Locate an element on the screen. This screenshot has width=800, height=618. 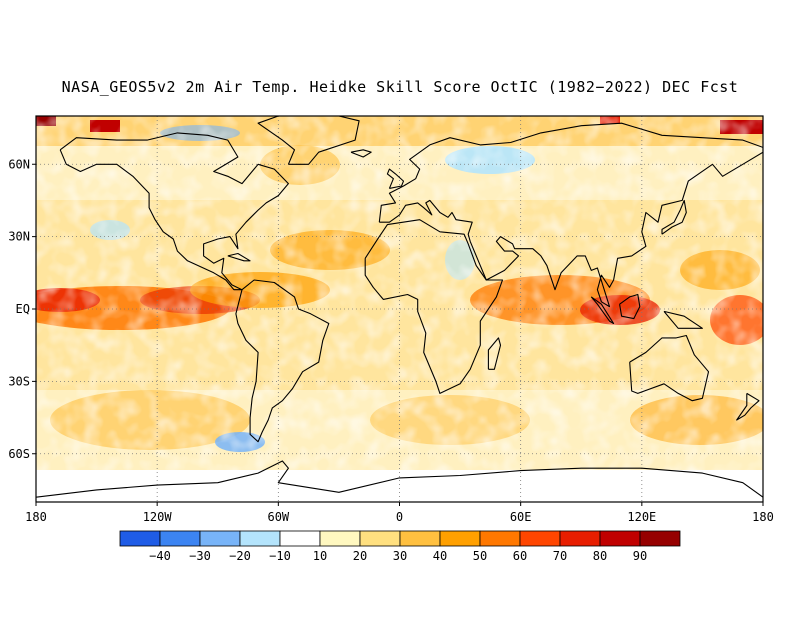
colorbar-label: −30 is located at coordinates (200, 556).